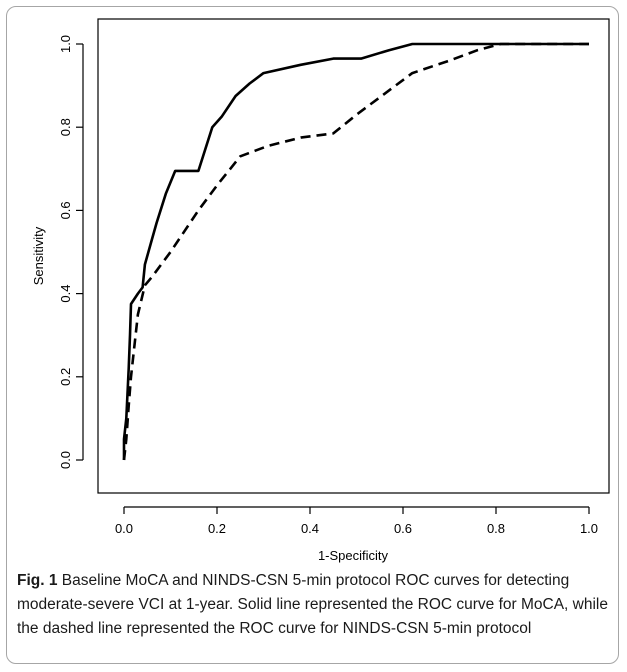  Describe the element at coordinates (217, 528) in the screenshot. I see `x-tick-label: 0.2` at that location.